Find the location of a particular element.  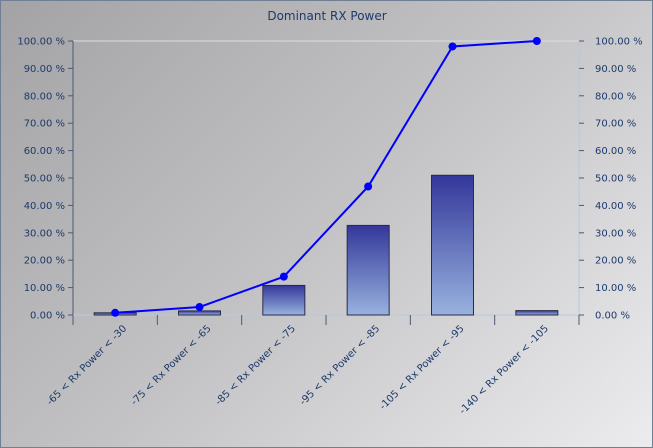

x-category-label: -105 < Rx Power < -95 is located at coordinates (422, 367).